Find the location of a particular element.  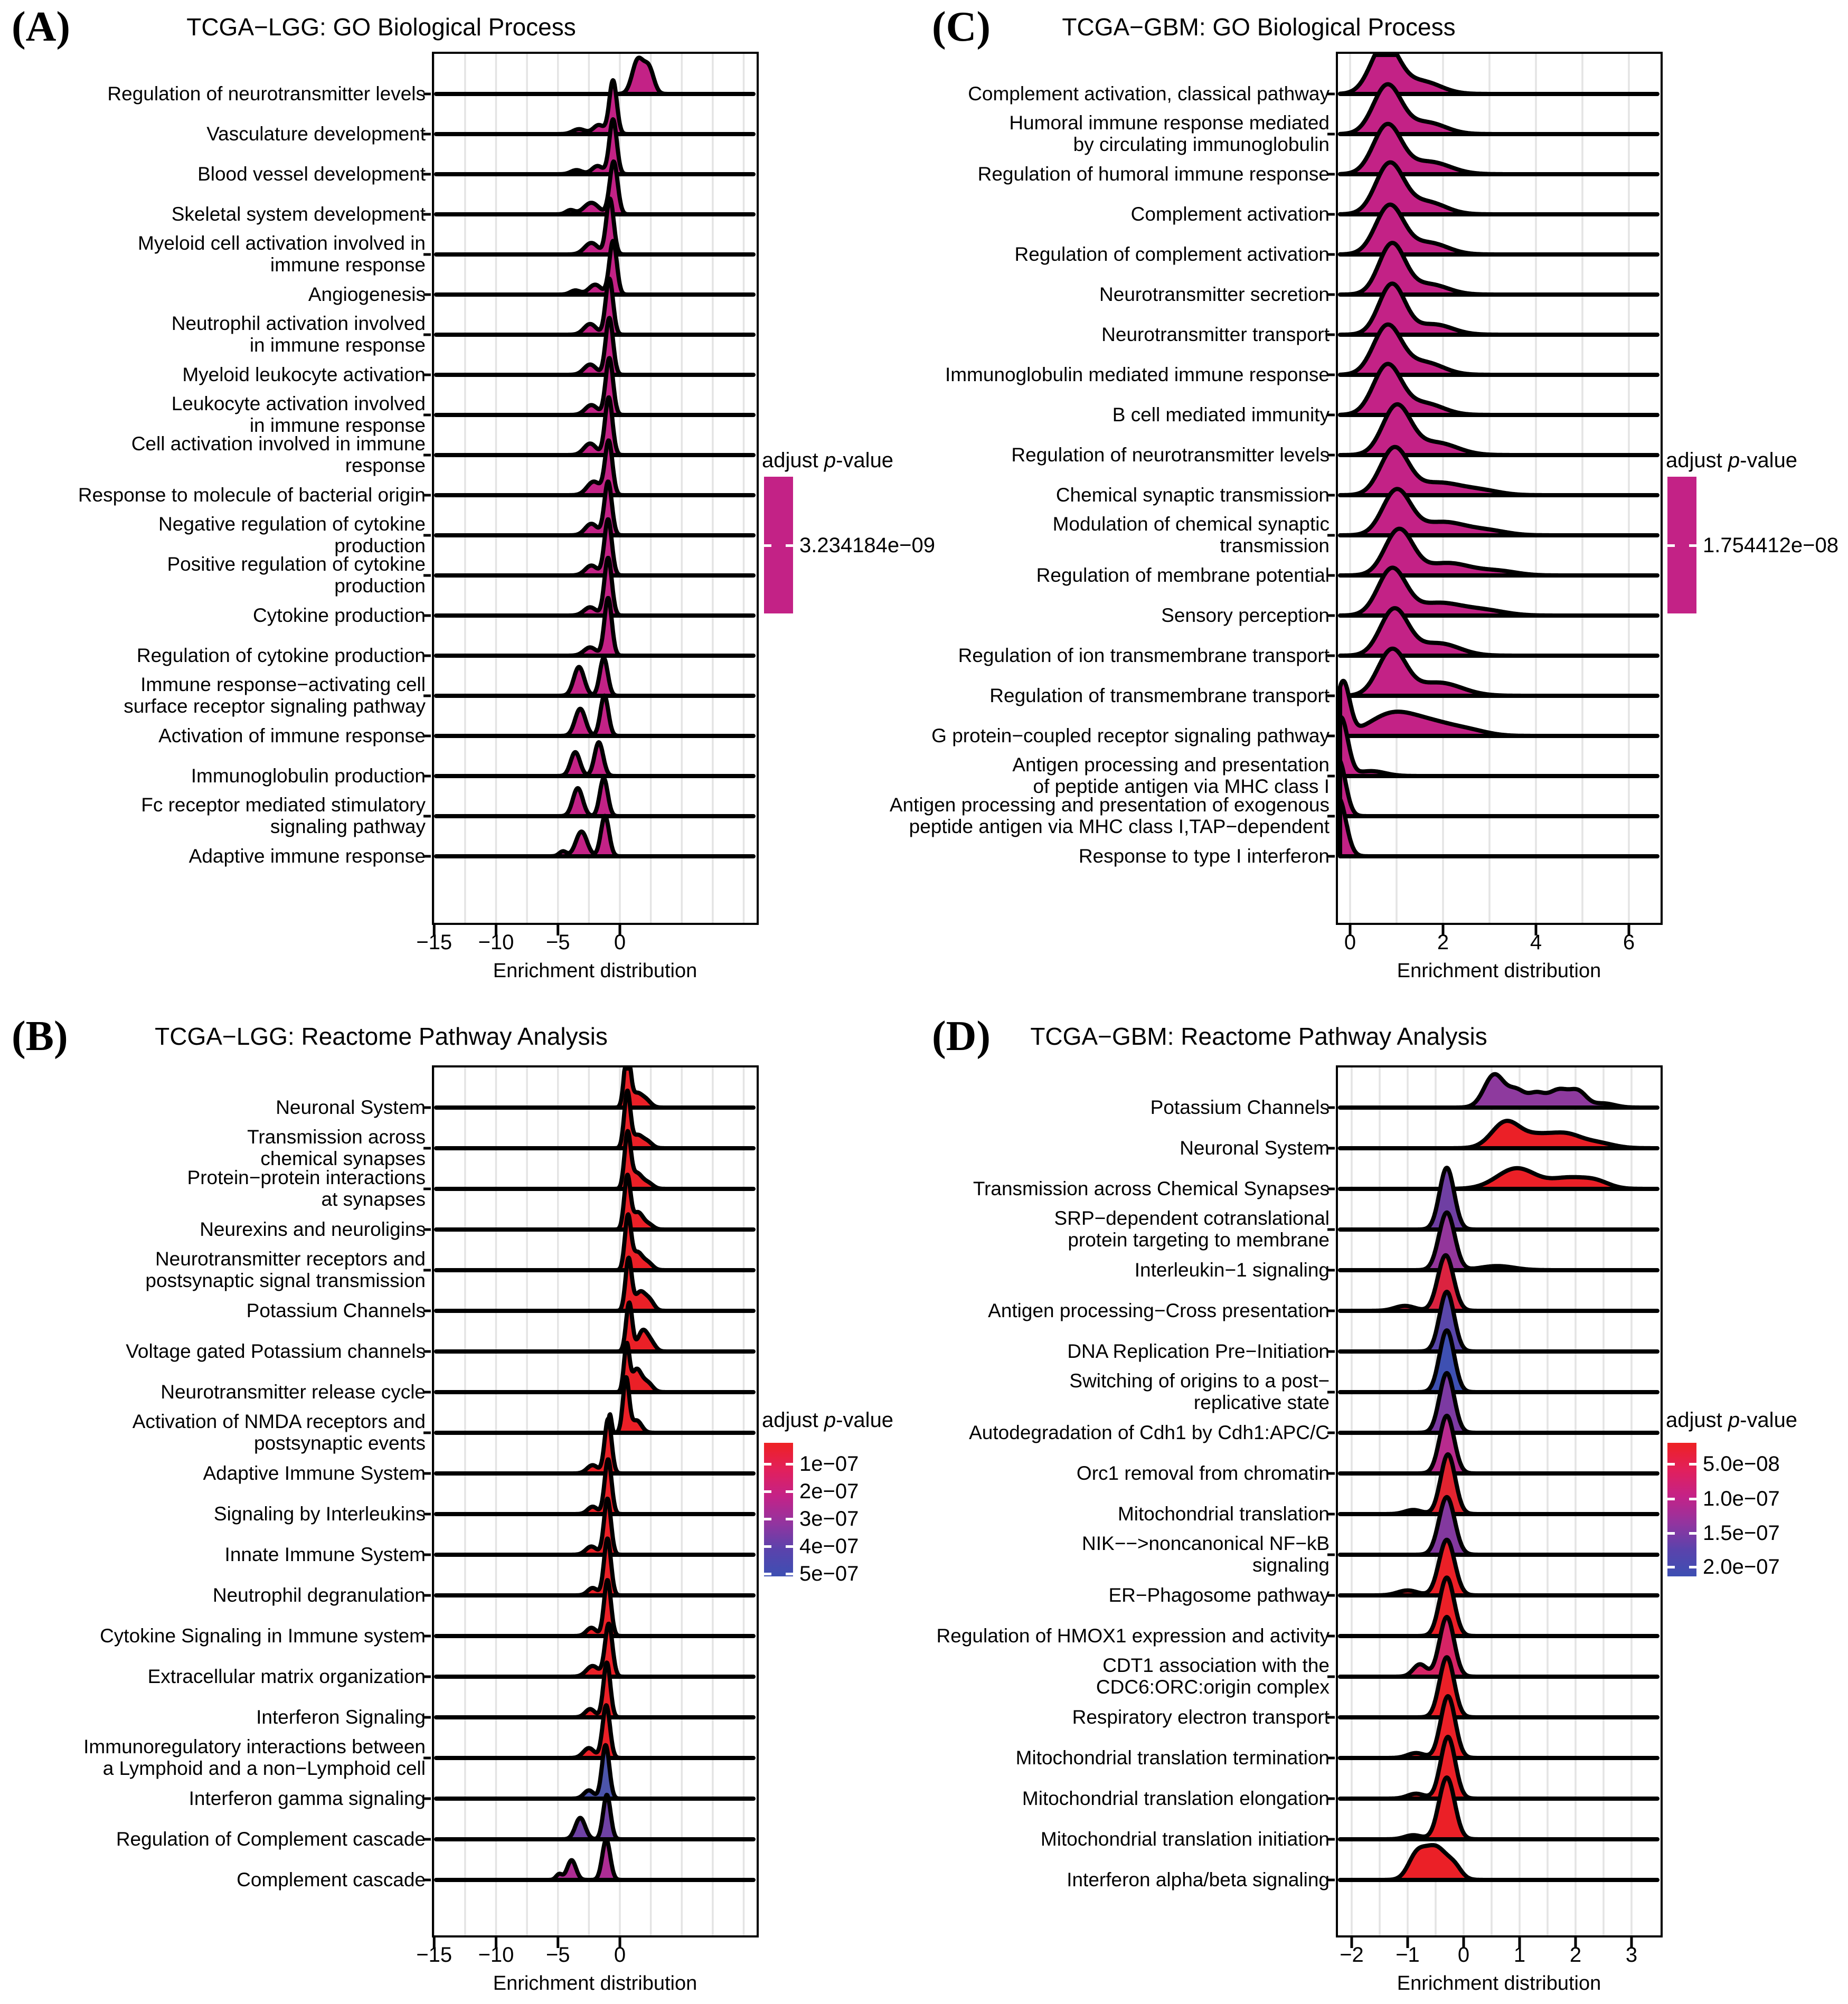

y-axis-label-line: Potassium Channels is located at coordinates (1240, 1107).